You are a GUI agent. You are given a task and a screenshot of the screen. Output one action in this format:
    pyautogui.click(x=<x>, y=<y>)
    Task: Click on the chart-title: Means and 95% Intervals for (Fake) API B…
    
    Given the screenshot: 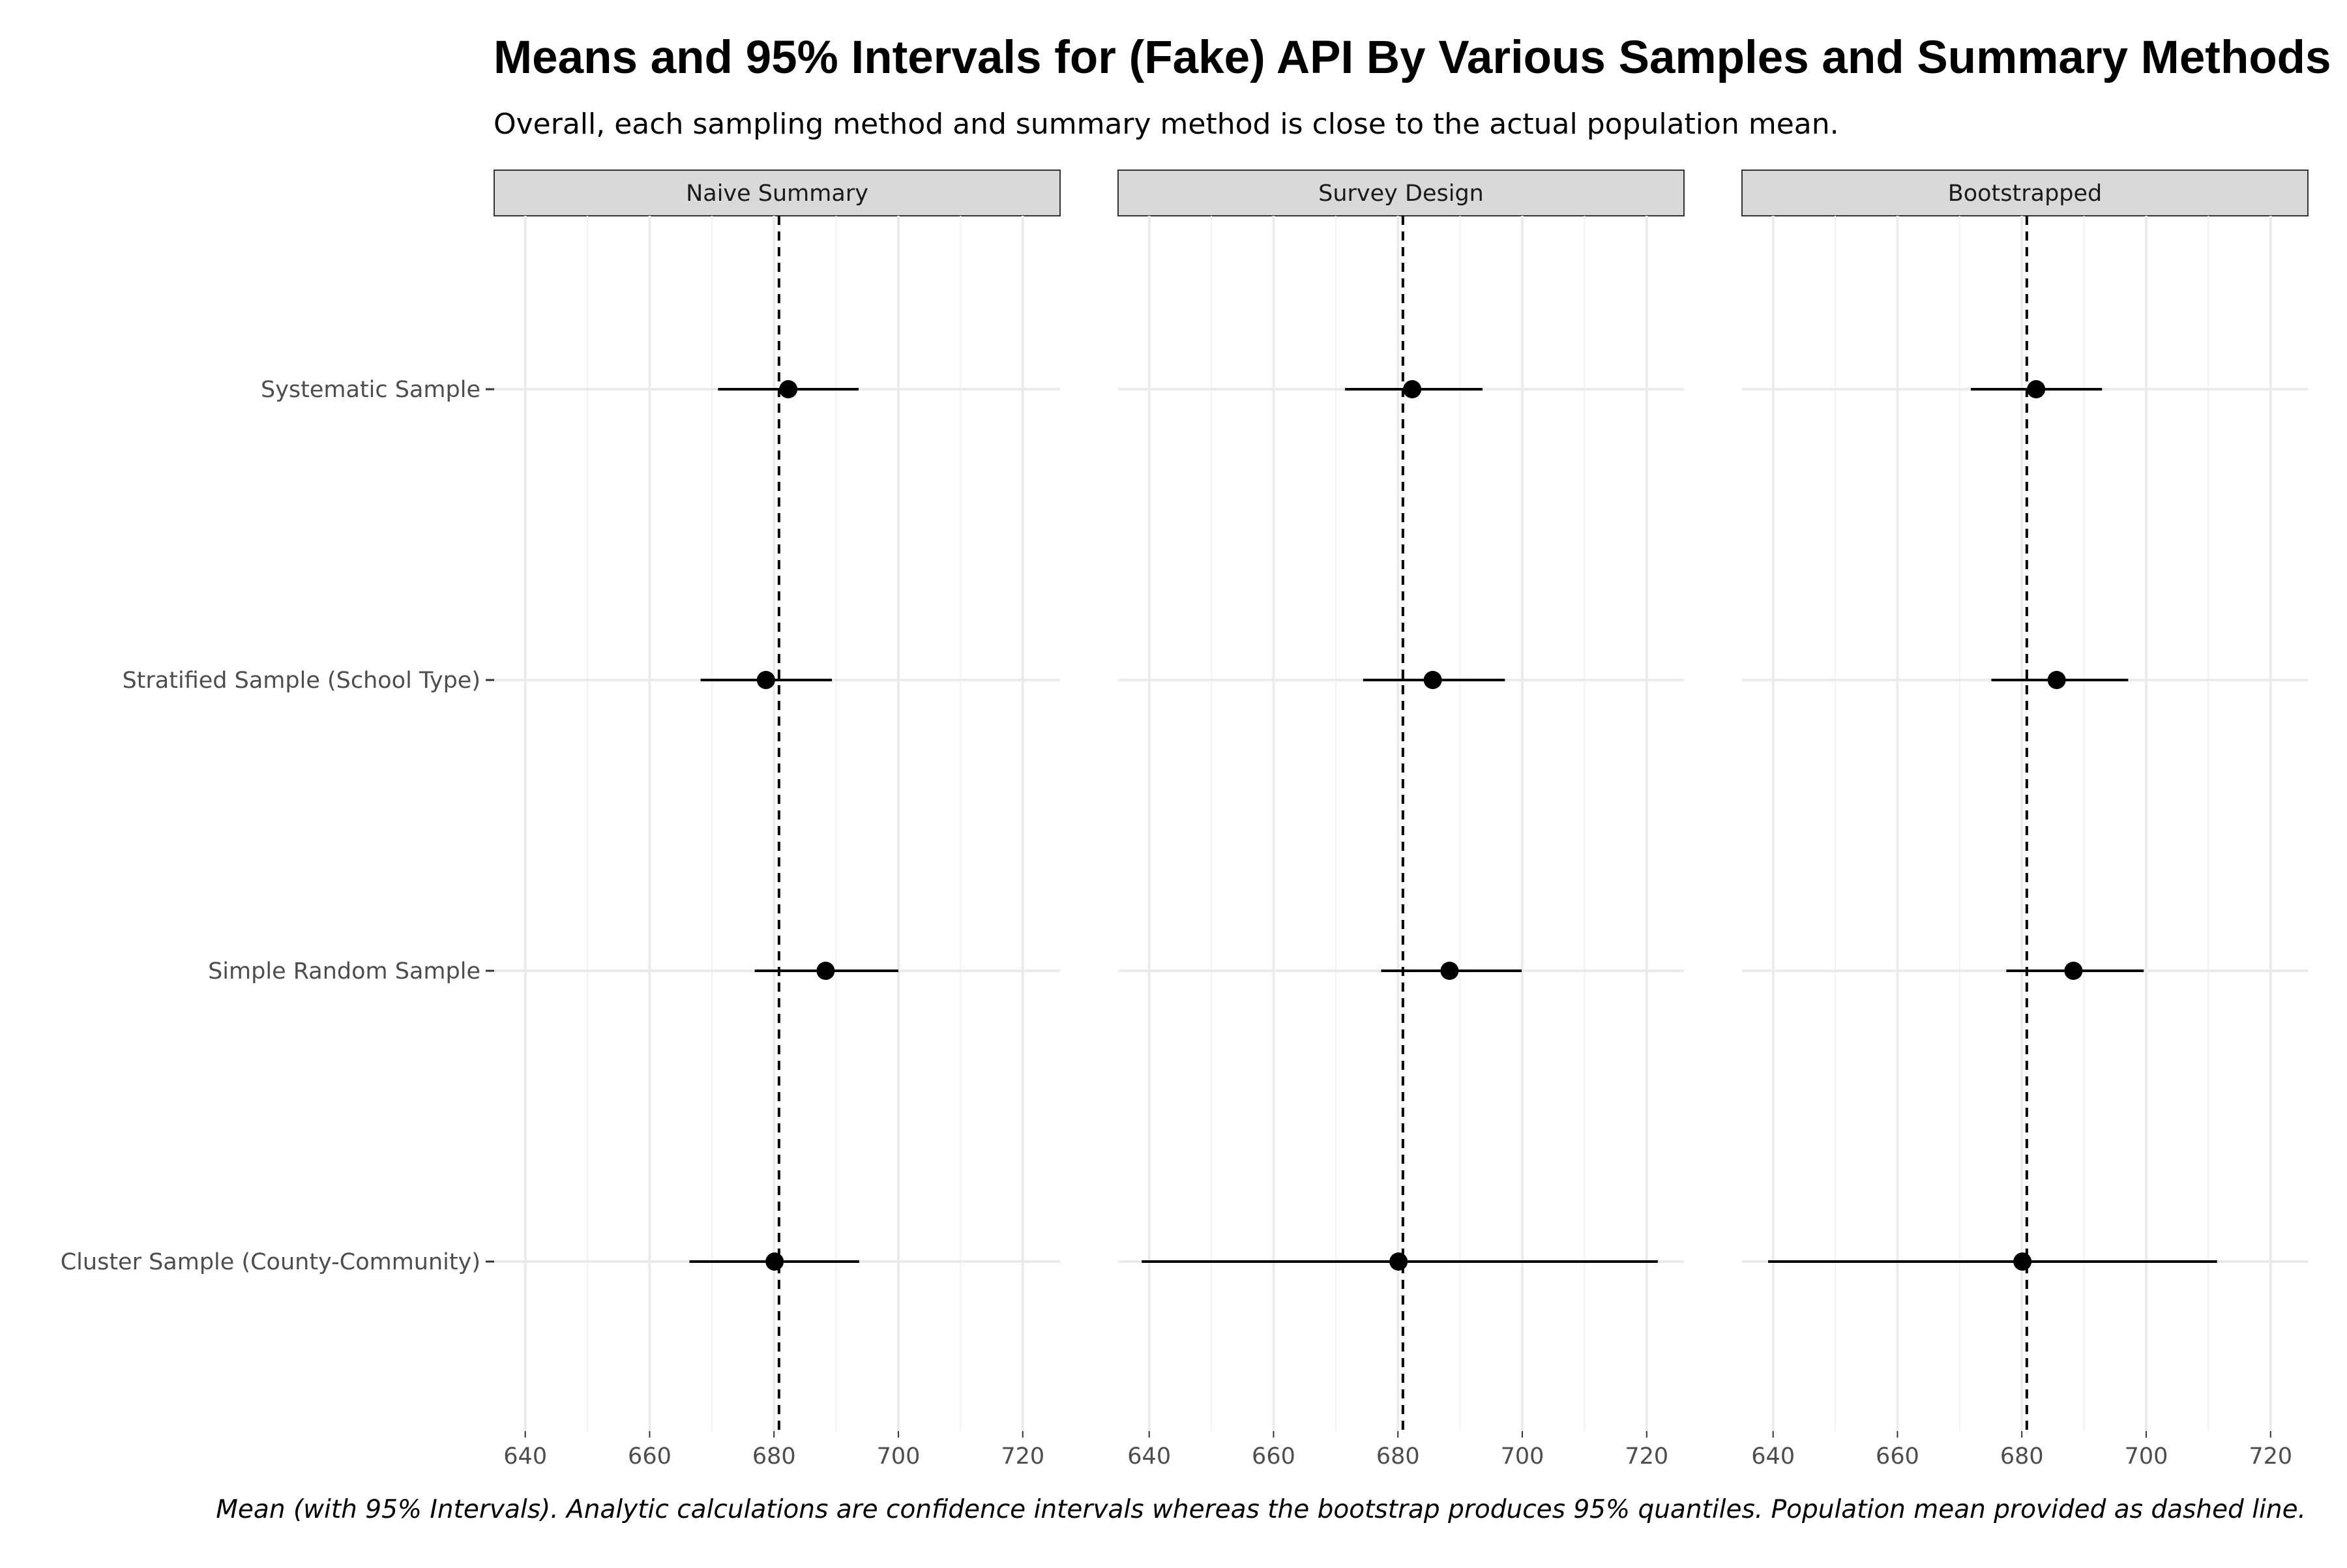 What is the action you would take?
    pyautogui.click(x=1413, y=58)
    